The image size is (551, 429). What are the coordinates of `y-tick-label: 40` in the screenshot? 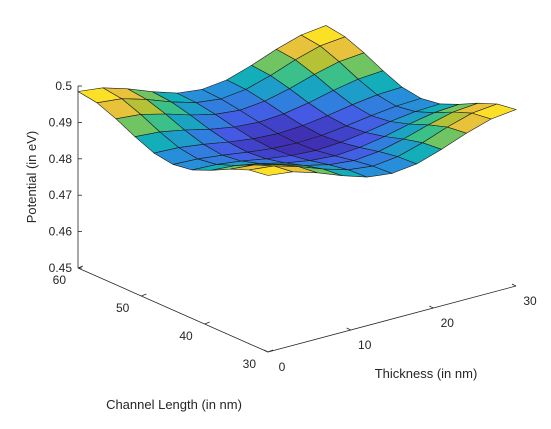 It's located at (186, 336).